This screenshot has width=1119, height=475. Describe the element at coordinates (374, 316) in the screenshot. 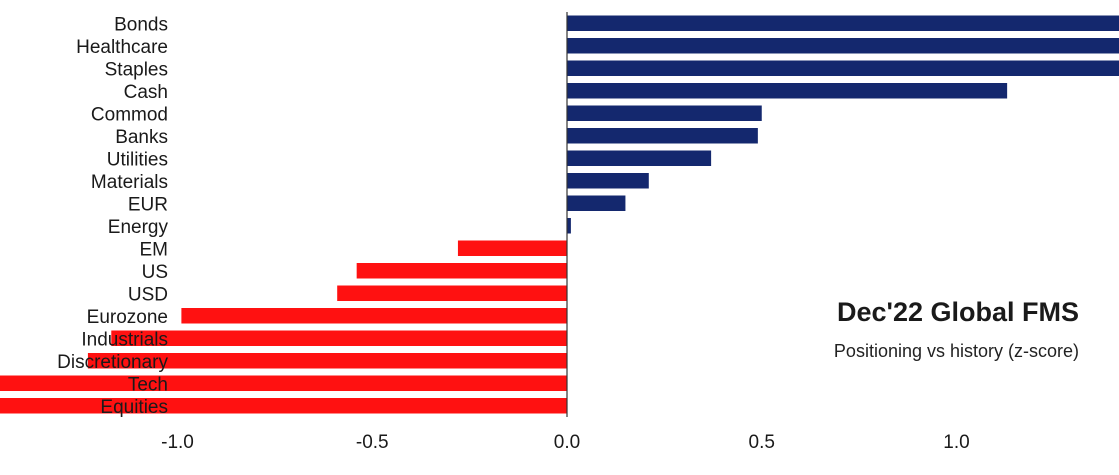

I see `bar-eurozone` at that location.